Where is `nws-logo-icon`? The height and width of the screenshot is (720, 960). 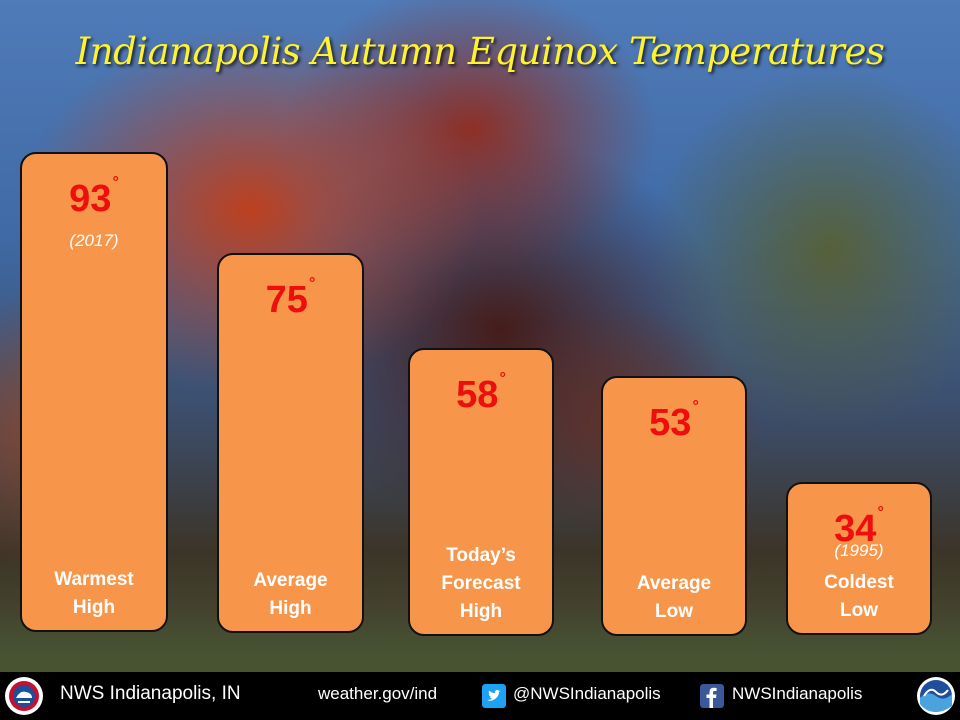
nws-logo-icon is located at coordinates (24, 696).